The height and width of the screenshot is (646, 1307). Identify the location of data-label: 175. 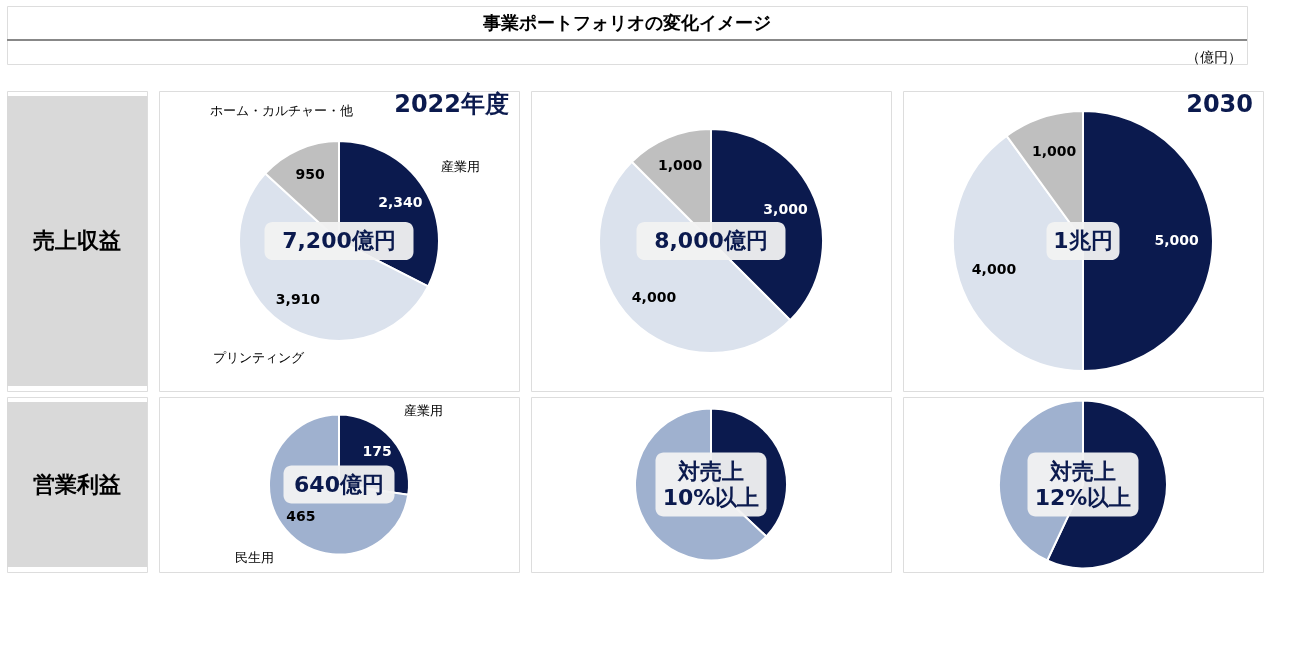
(377, 450).